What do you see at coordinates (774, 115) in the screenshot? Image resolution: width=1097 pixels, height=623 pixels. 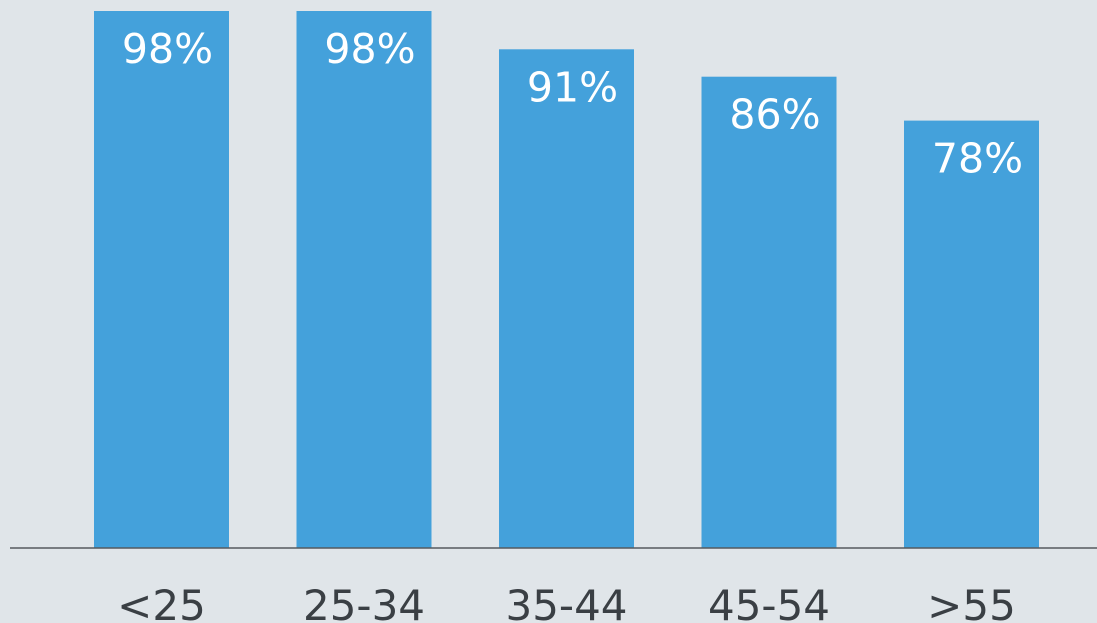 I see `bar-value-label: 86%` at bounding box center [774, 115].